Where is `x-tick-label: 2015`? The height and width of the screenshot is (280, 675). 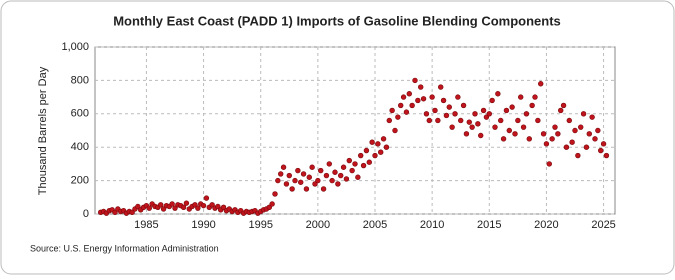
x-tick-label: 2015 is located at coordinates (489, 225).